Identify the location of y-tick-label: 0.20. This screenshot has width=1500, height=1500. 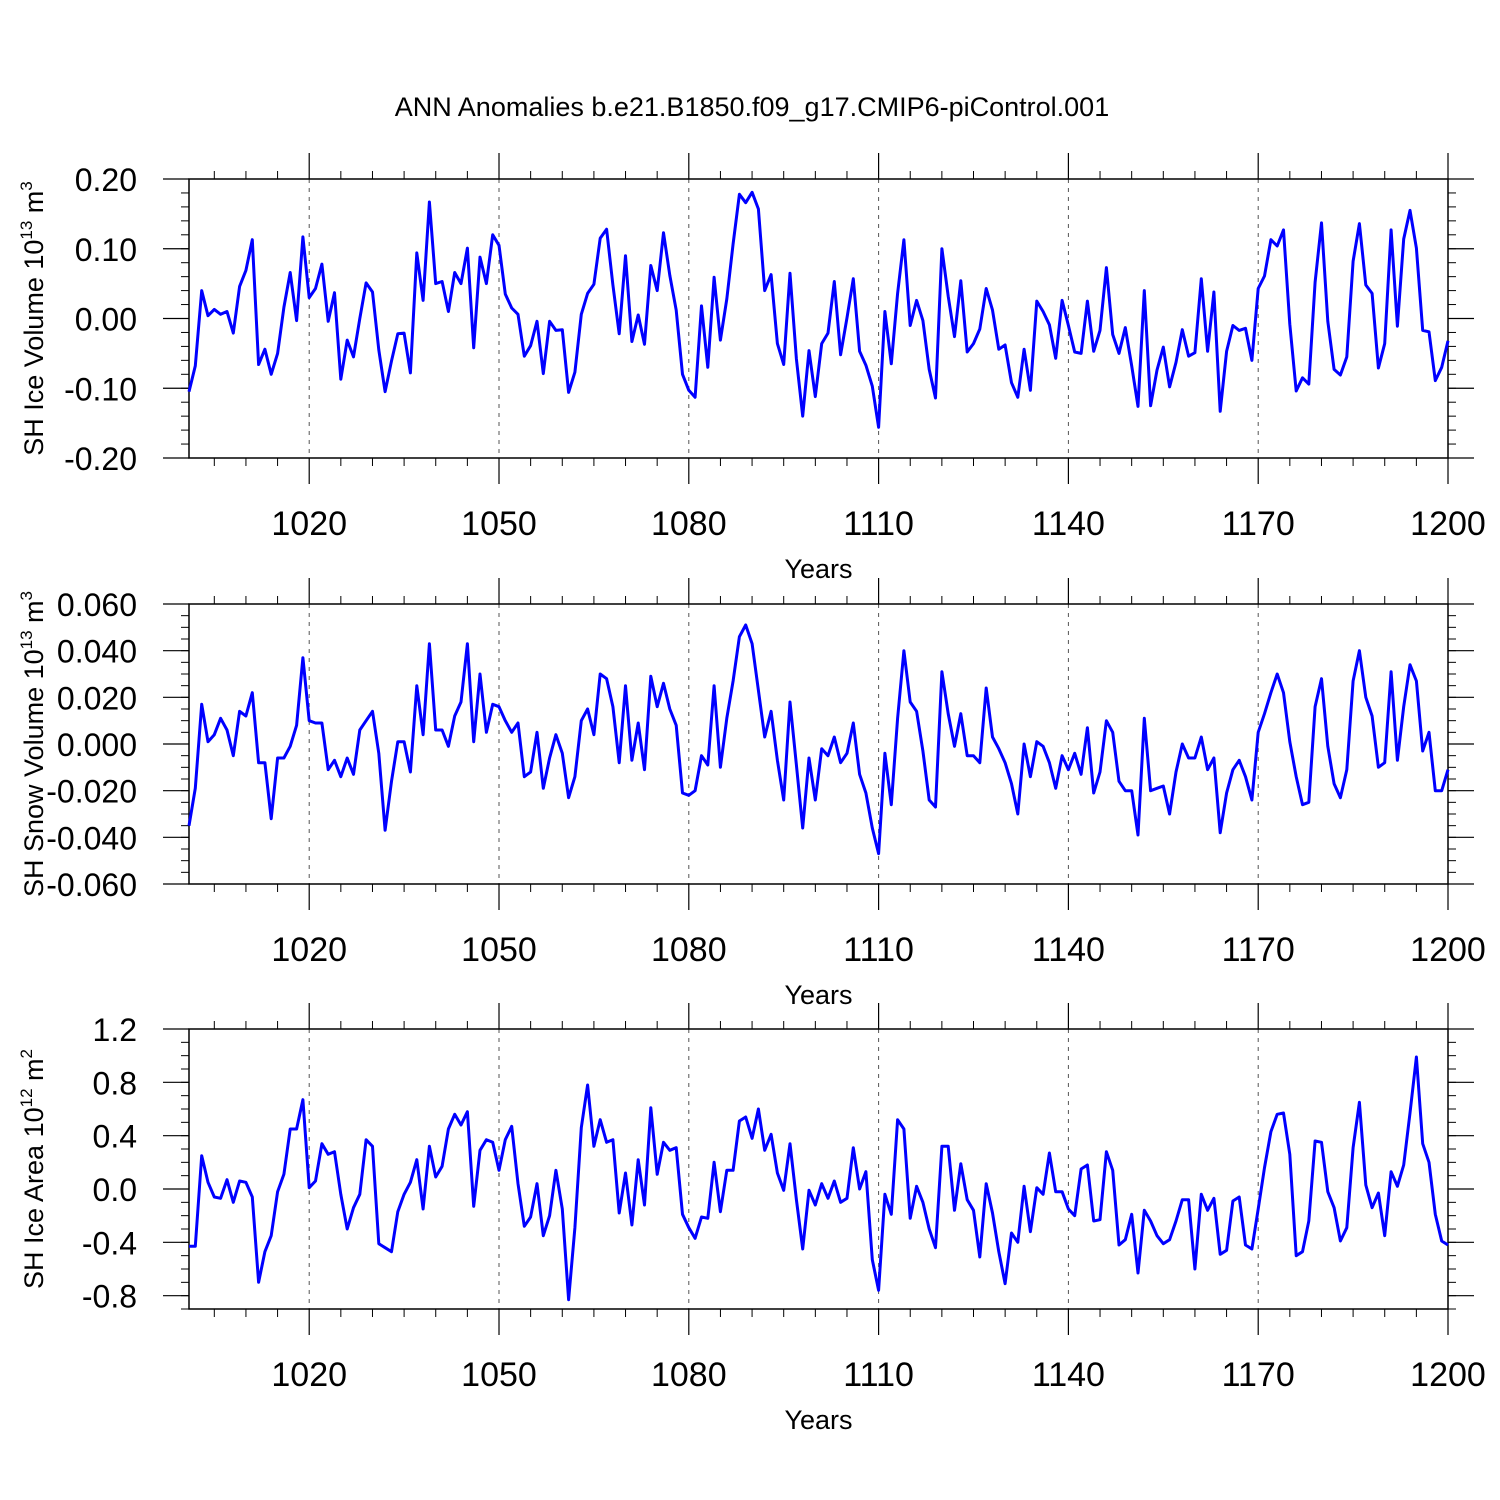
(106, 180).